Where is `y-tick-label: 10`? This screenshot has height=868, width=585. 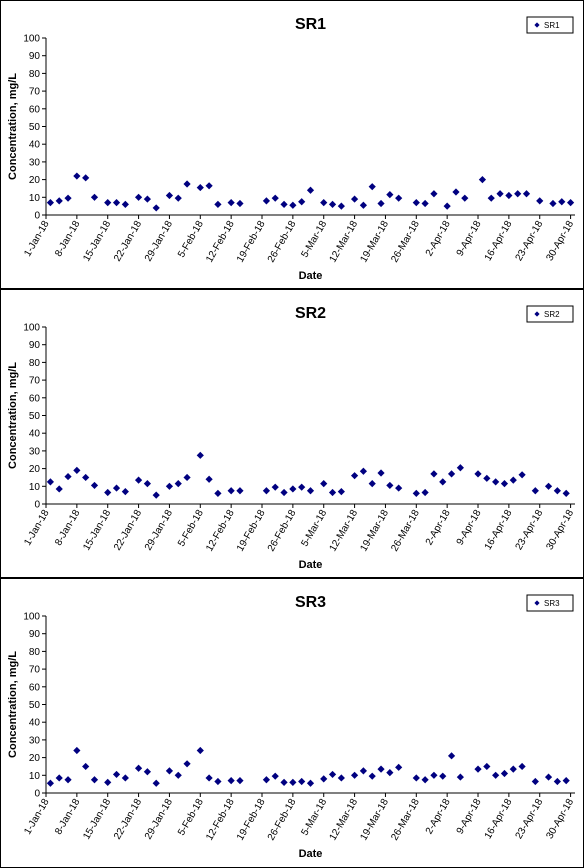
y-tick-label: 10 is located at coordinates (35, 776).